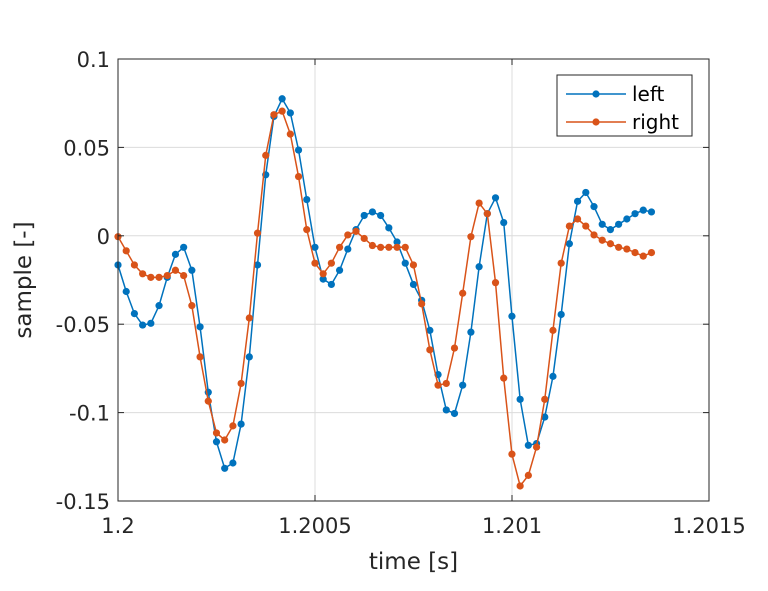 The width and height of the screenshot is (768, 591). What do you see at coordinates (708, 526) in the screenshot?
I see `x-tick-label: 1.2015` at bounding box center [708, 526].